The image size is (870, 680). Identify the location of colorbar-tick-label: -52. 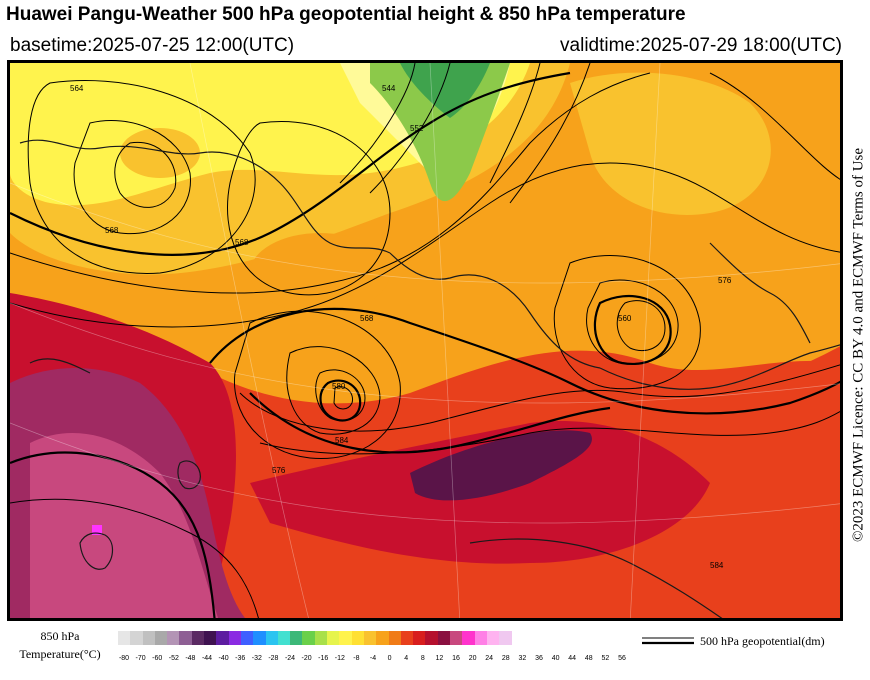
(173, 658).